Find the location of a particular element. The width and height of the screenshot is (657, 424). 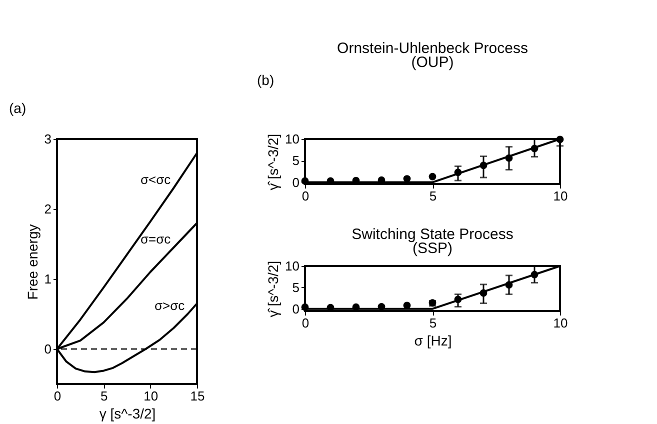

text: (b) is located at coordinates (265, 80).